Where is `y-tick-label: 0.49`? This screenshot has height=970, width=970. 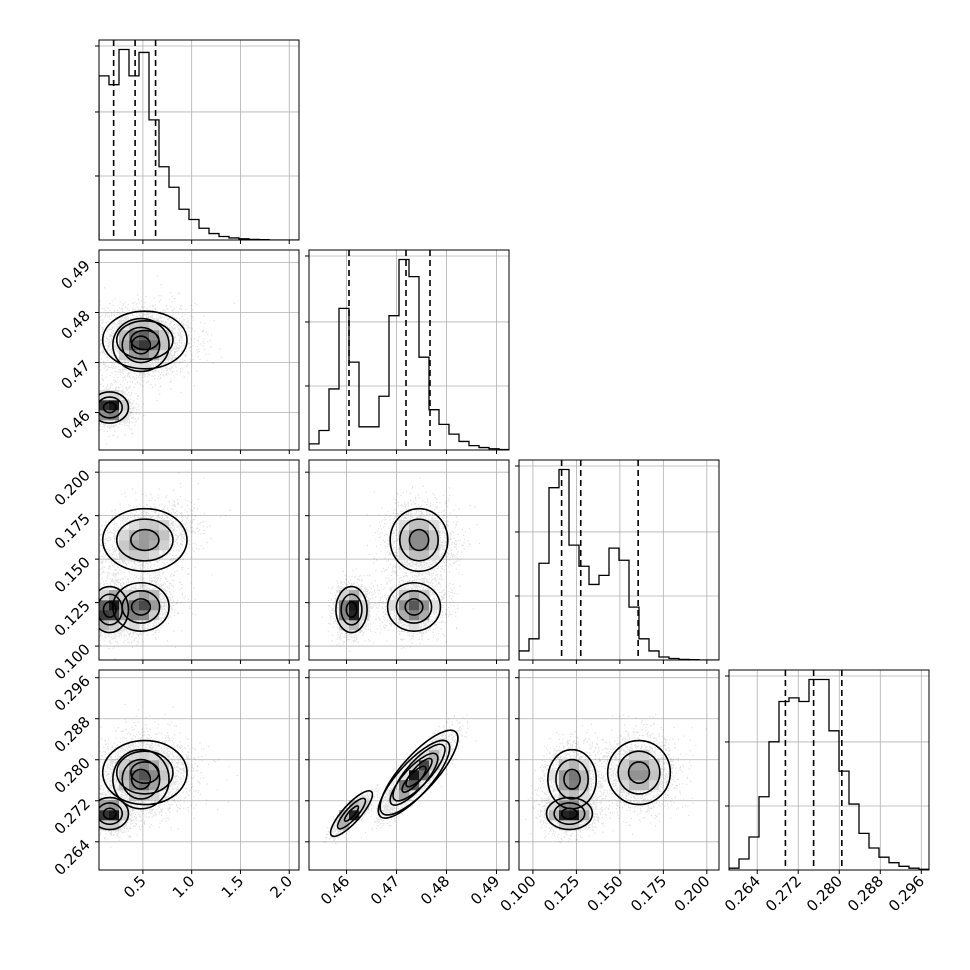
y-tick-label: 0.49 is located at coordinates (75, 275).